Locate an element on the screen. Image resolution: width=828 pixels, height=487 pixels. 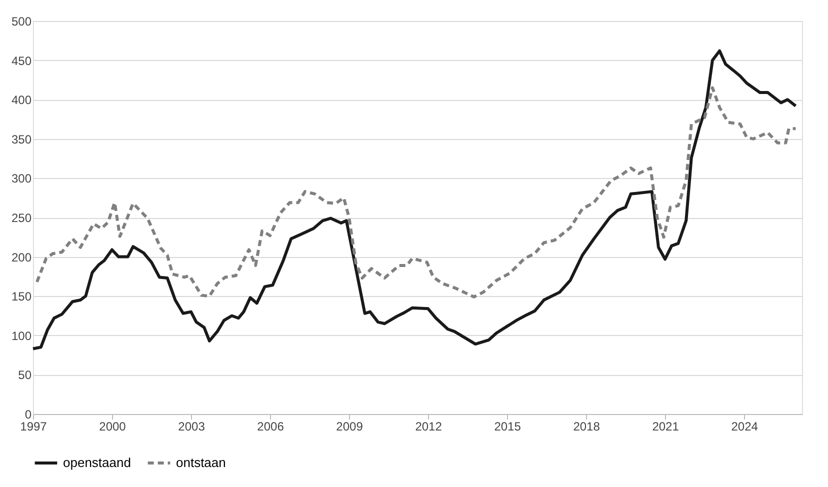
x-tick-label: 2018 is located at coordinates (586, 427).